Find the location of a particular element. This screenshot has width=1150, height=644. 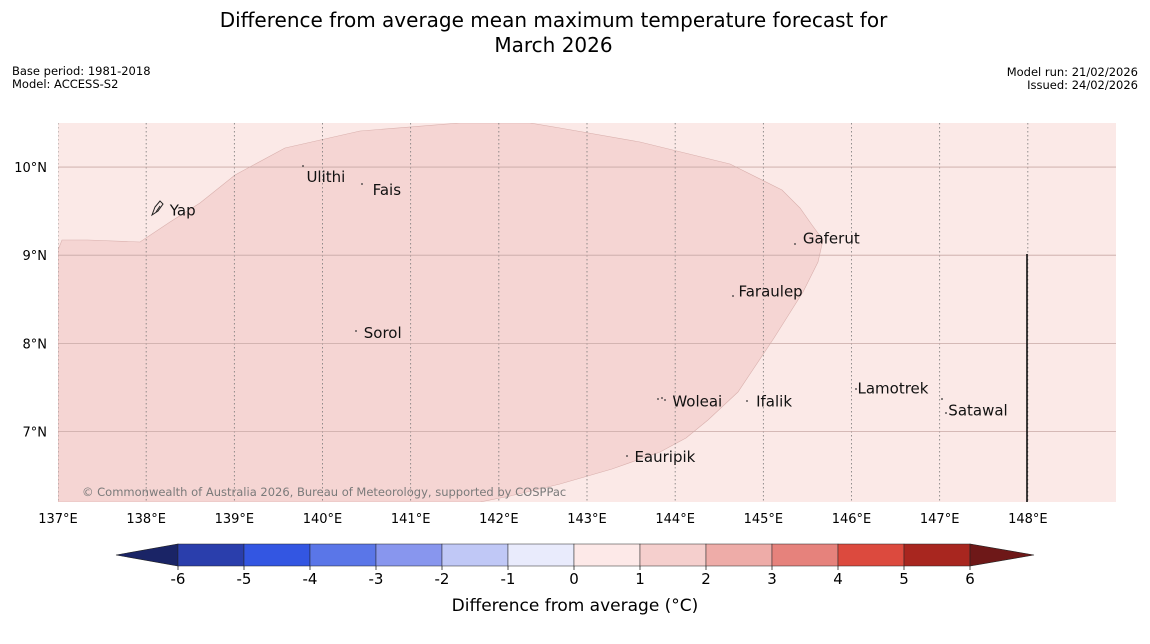

lon-tick-label: 143°E is located at coordinates (587, 519).